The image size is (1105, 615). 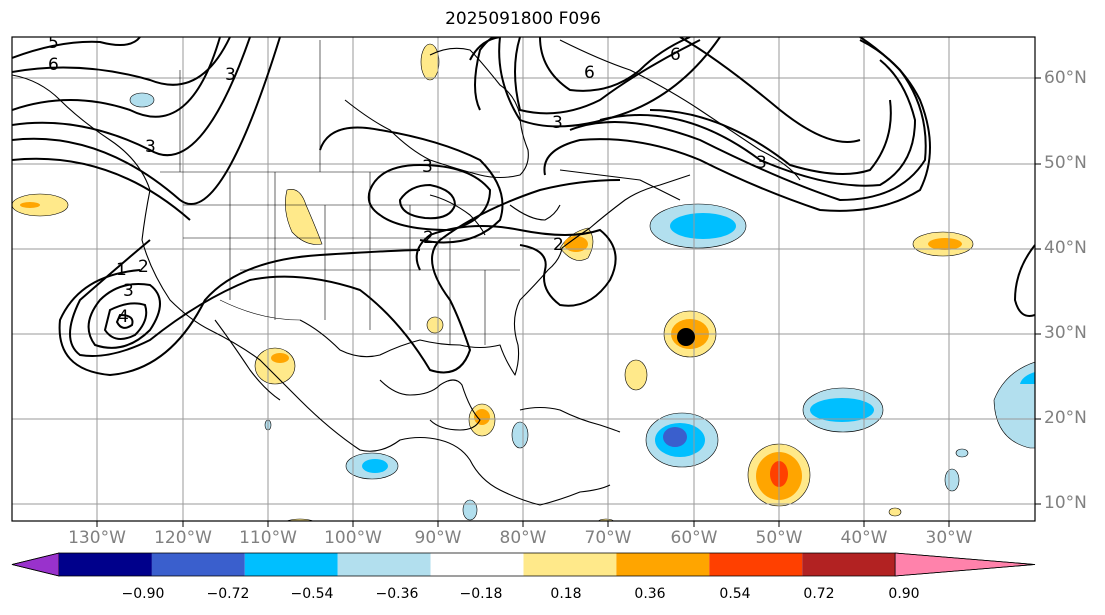 What do you see at coordinates (650, 594) in the screenshot?
I see `colorbar-tick-label: 0.36` at bounding box center [650, 594].